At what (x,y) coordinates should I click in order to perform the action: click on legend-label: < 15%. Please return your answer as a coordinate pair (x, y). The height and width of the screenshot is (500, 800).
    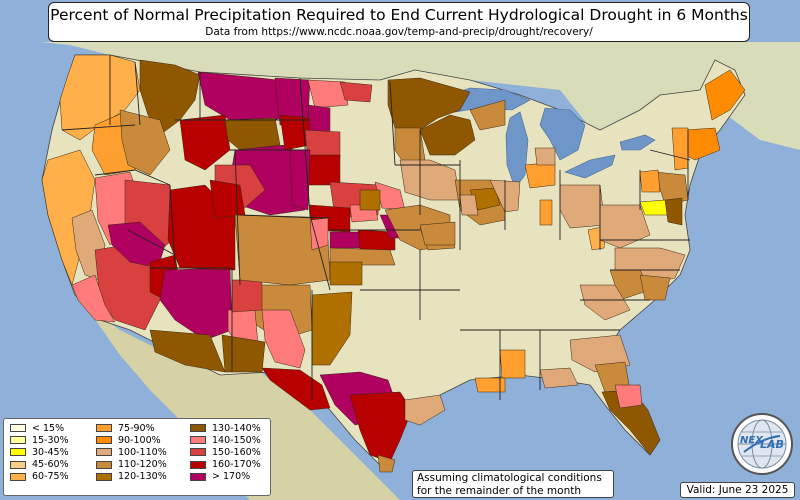
    Looking at the image, I should click on (48, 428).